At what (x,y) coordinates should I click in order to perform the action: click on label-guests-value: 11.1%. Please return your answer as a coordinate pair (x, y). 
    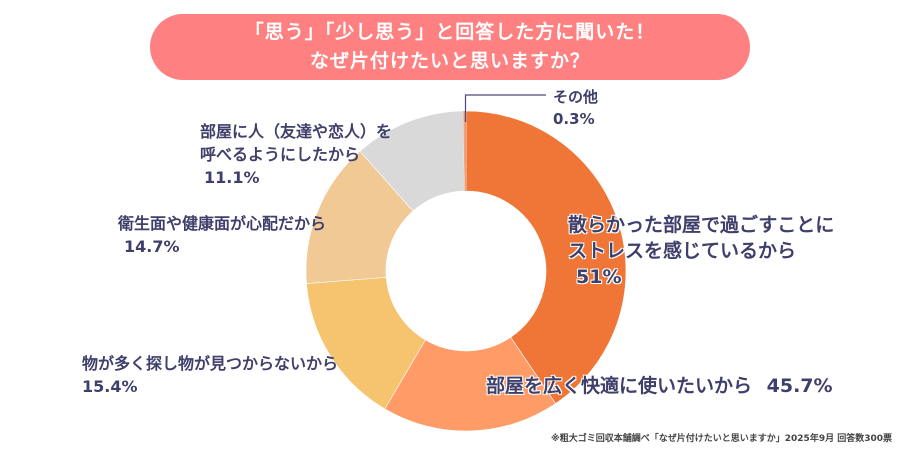
    Looking at the image, I should click on (232, 177).